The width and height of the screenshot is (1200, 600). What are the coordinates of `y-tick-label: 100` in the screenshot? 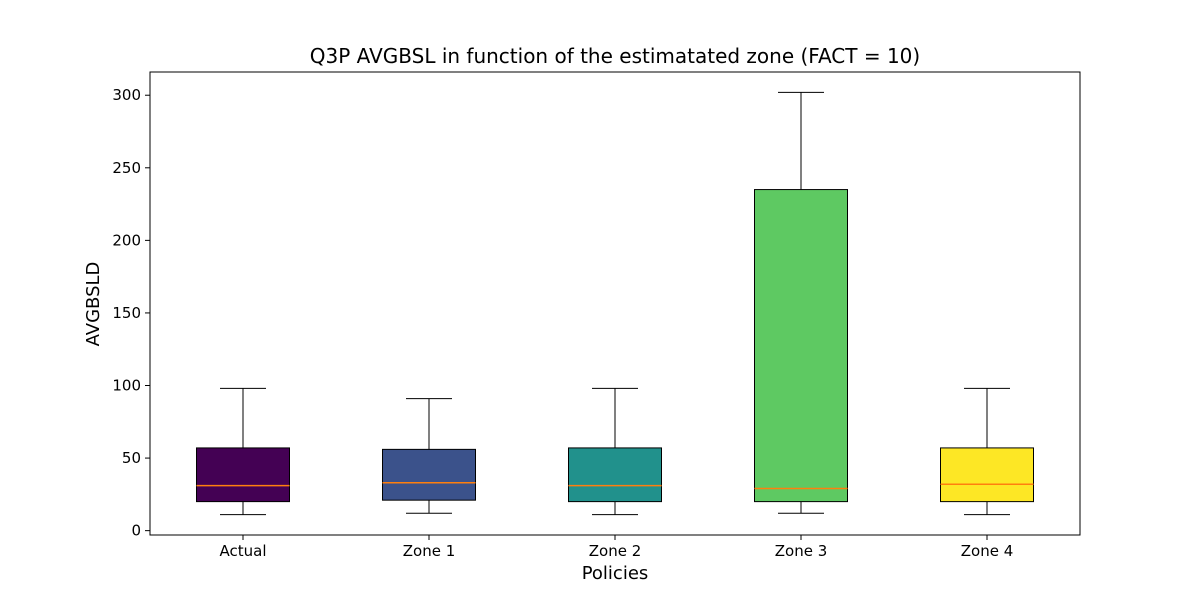 It's located at (126, 386).